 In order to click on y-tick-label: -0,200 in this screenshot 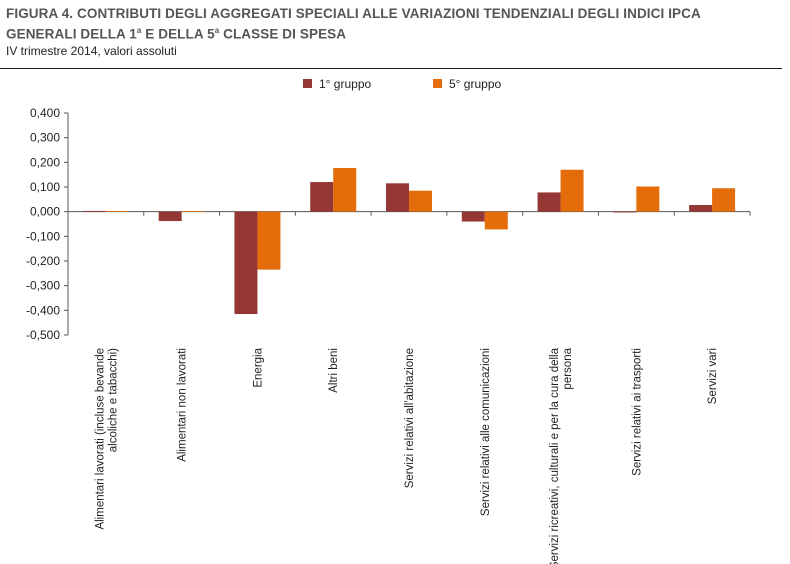, I will do `click(43, 261)`.